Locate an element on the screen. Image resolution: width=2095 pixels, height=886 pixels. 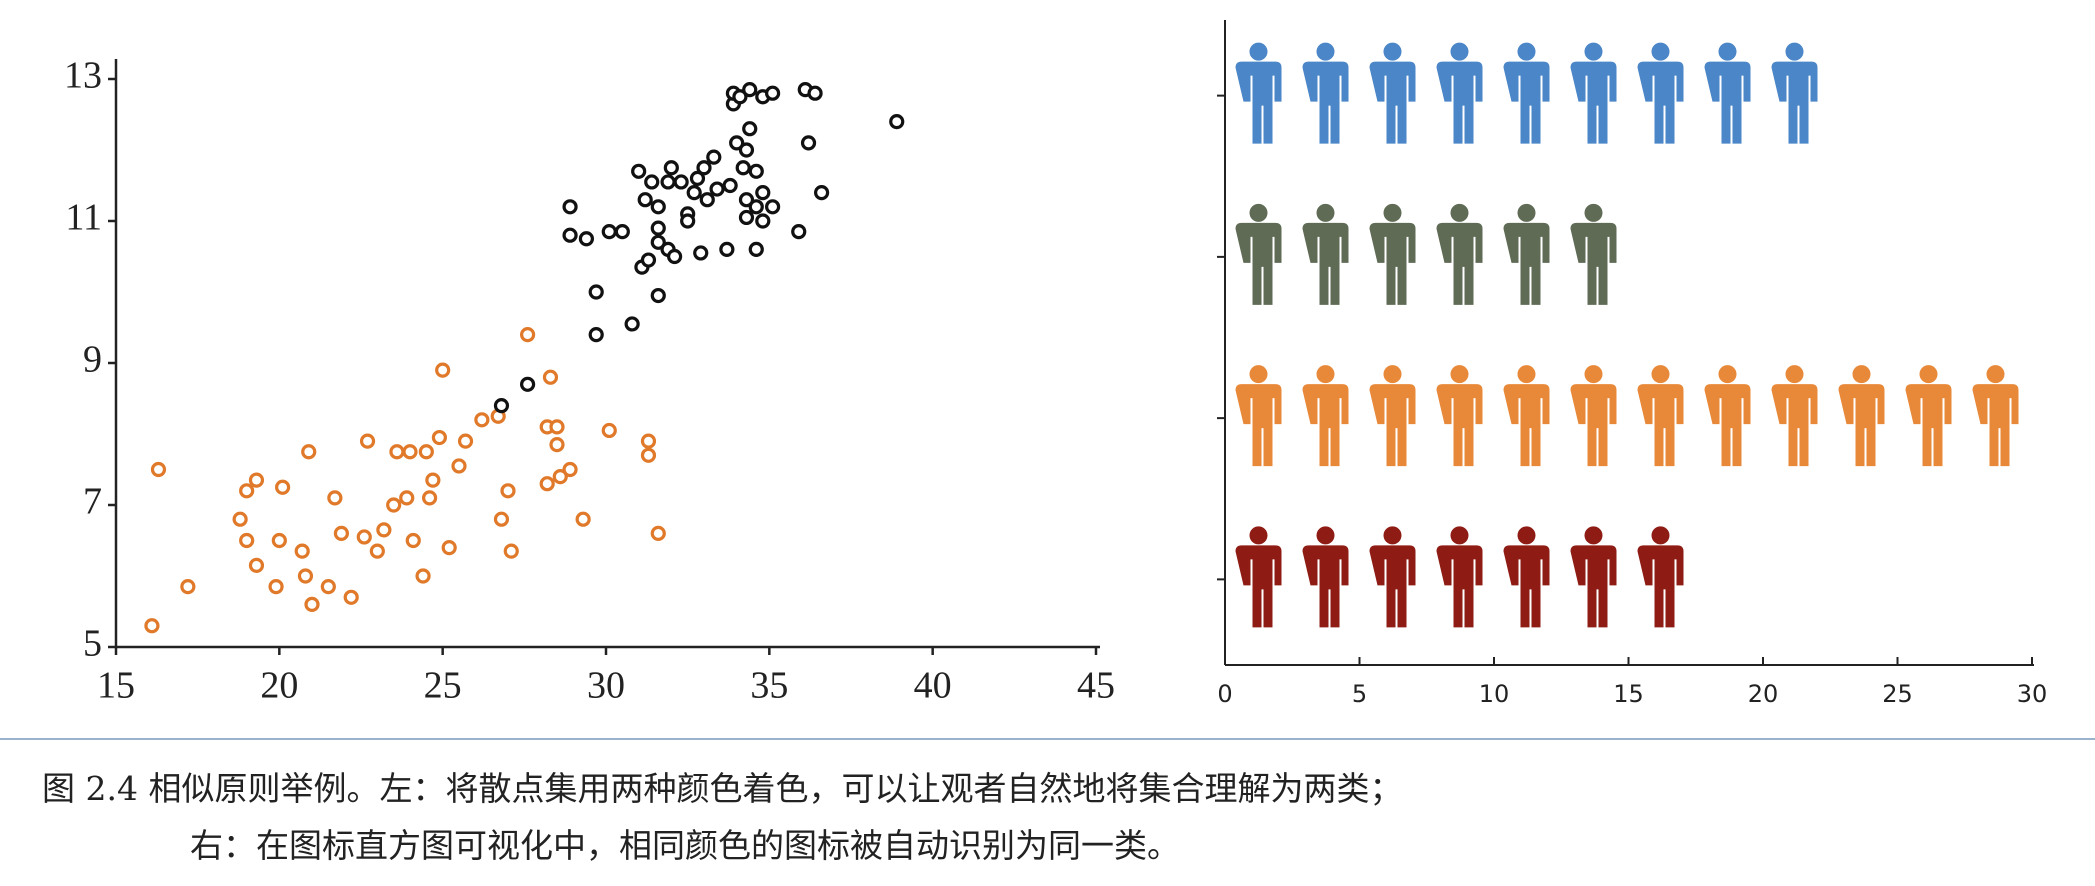
y-tick-label: 13 is located at coordinates (83, 76).